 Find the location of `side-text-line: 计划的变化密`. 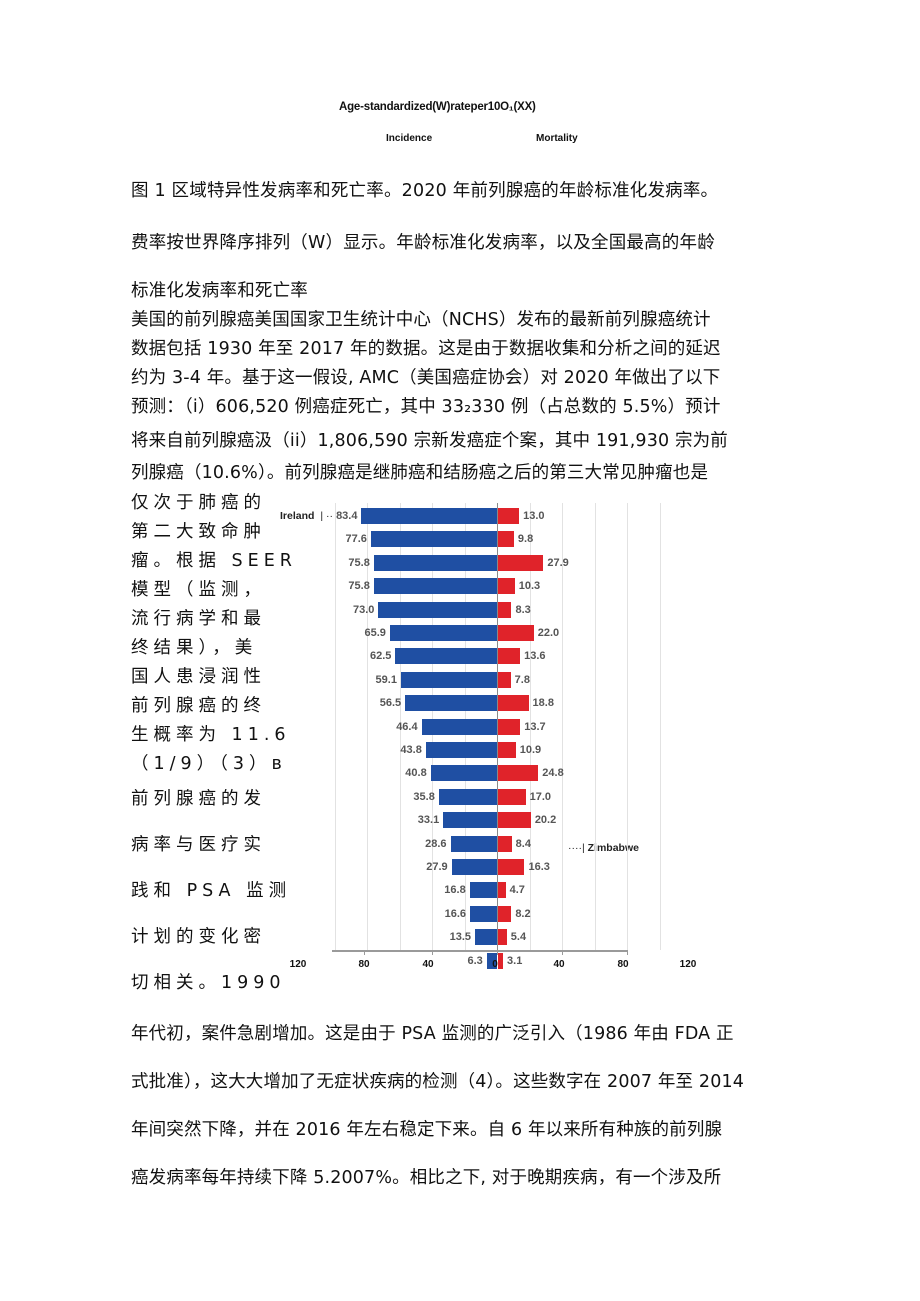

side-text-line: 计划的变化密 is located at coordinates (198, 937).